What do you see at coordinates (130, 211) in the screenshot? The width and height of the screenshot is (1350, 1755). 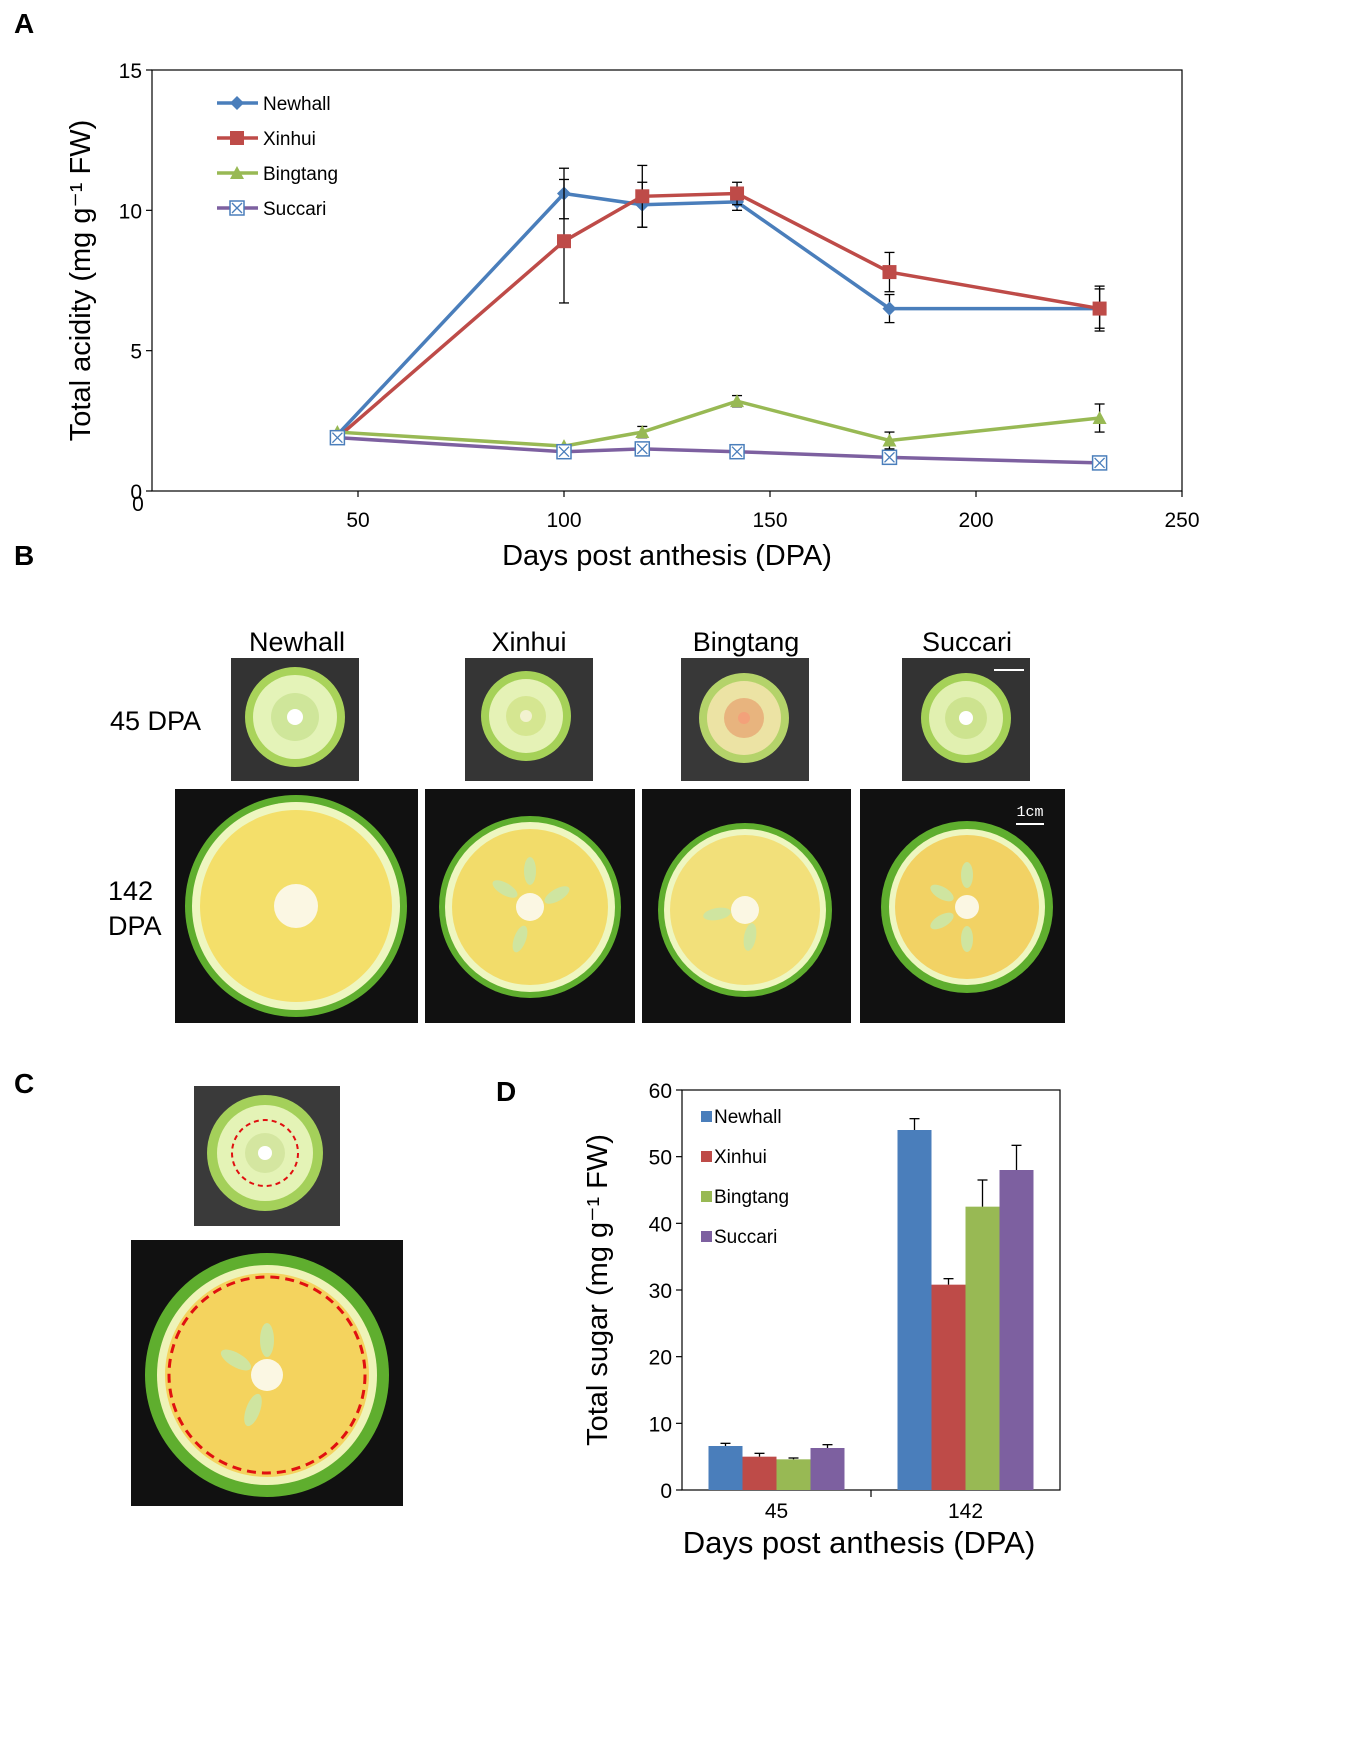 I see `y-tick-label-a-10: 10` at bounding box center [130, 211].